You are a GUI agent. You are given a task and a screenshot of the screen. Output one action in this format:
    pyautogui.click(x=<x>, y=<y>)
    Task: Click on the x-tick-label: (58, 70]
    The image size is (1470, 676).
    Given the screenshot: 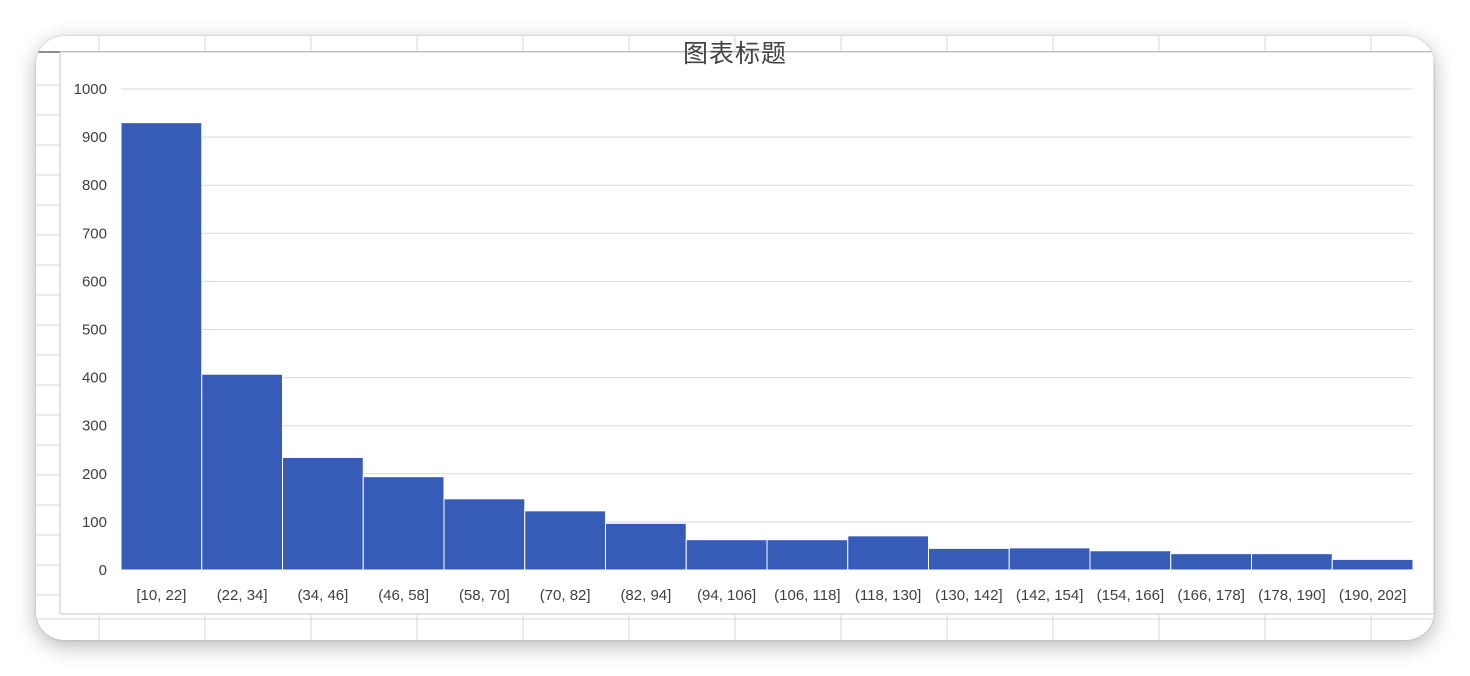 What is the action you would take?
    pyautogui.click(x=484, y=595)
    